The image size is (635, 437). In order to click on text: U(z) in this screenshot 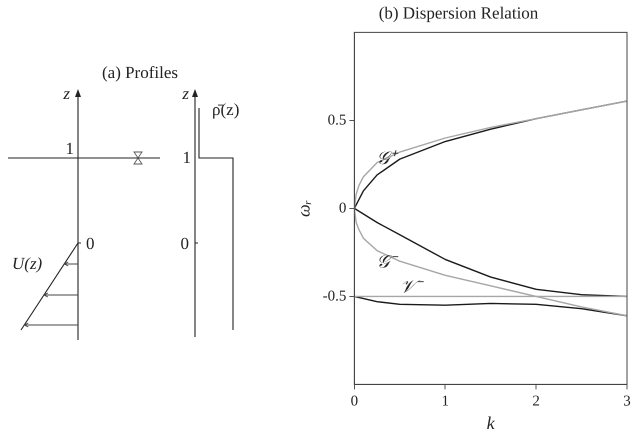, I will do `click(27, 263)`.